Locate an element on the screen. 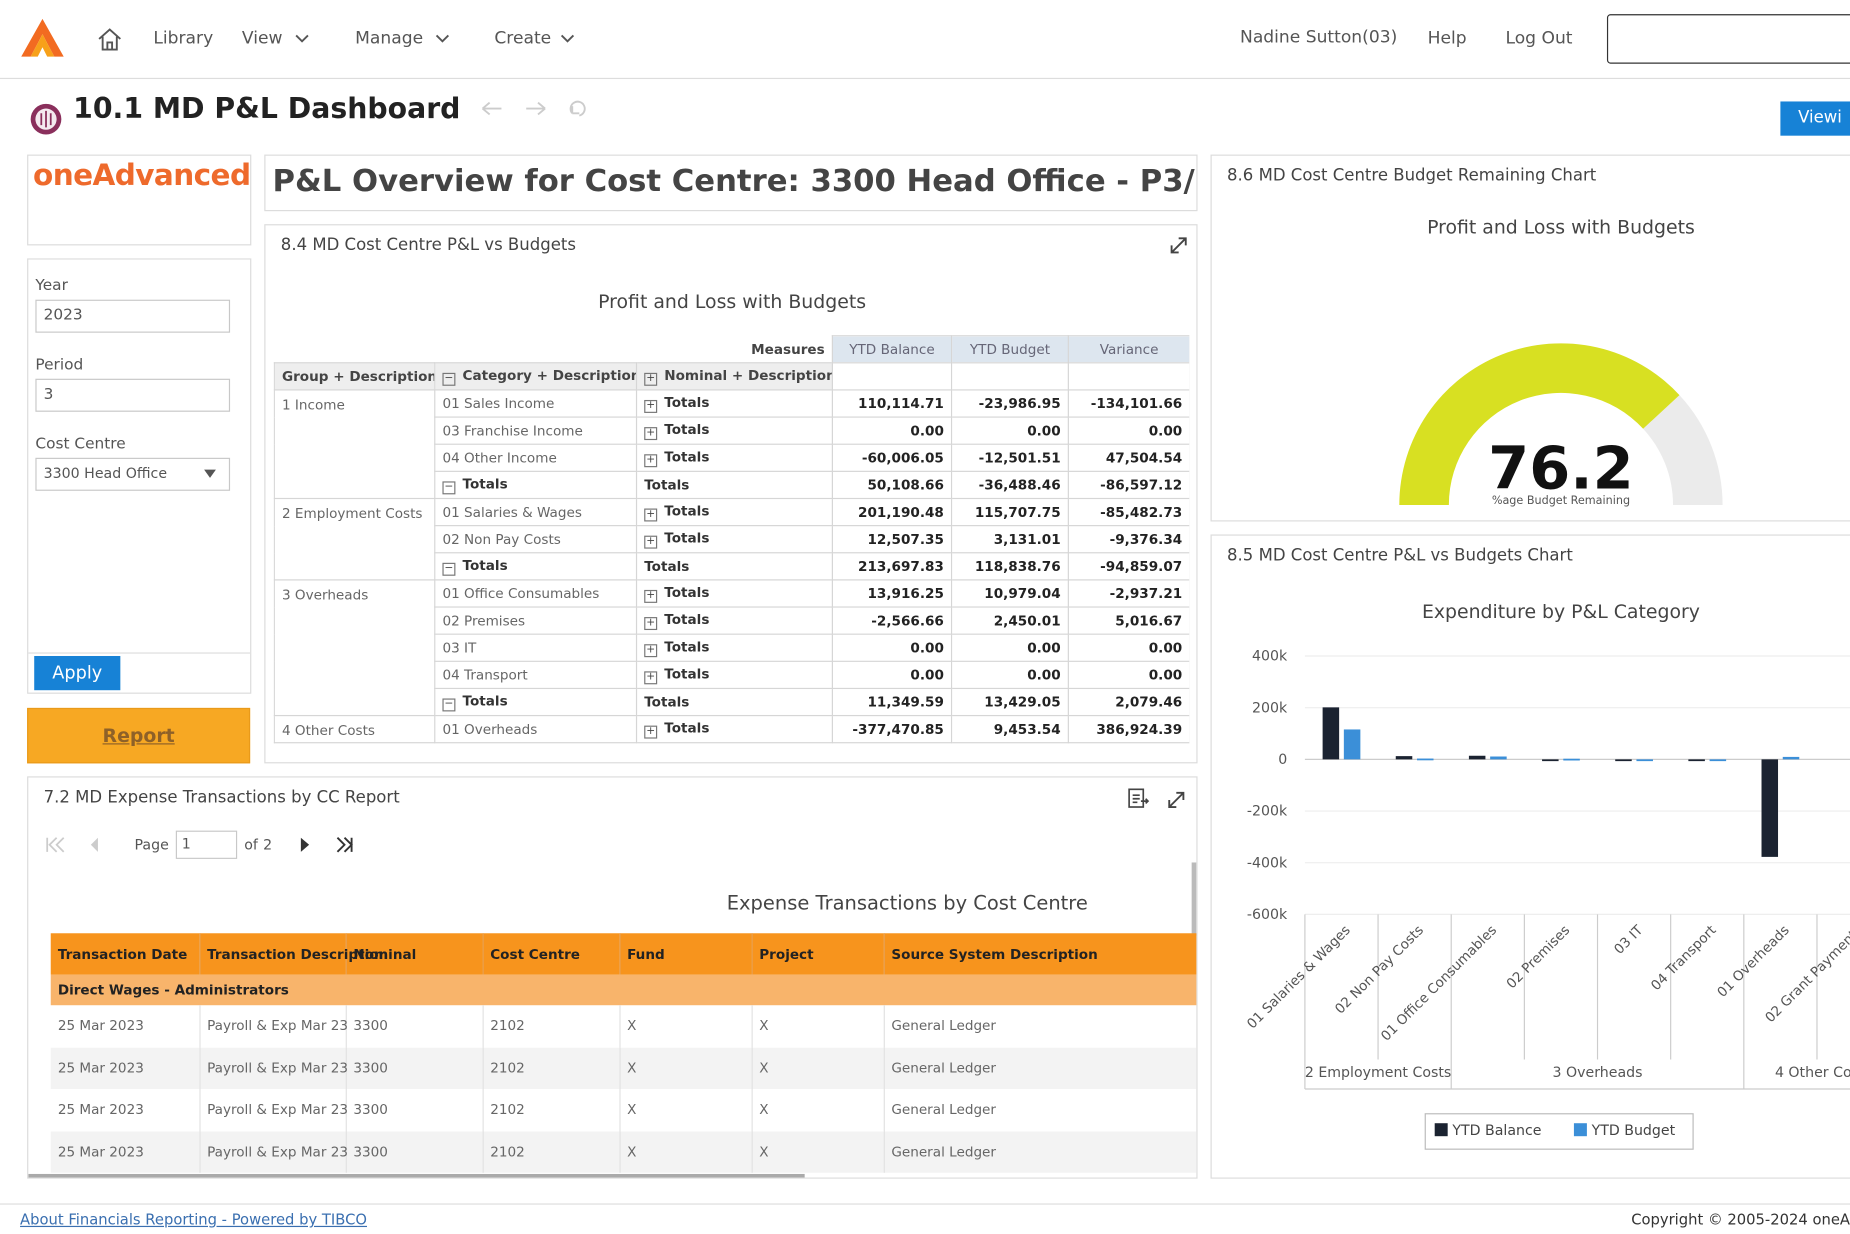 The width and height of the screenshot is (1850, 1234). value-cell: 201,190.48 is located at coordinates (892, 512).